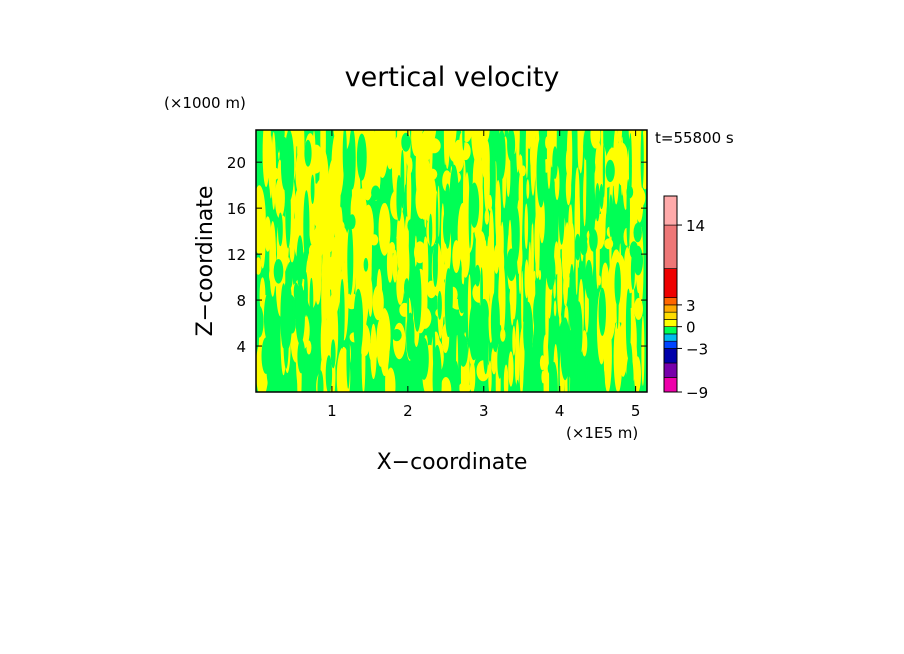  I want to click on x-tick-label: 2, so click(408, 411).